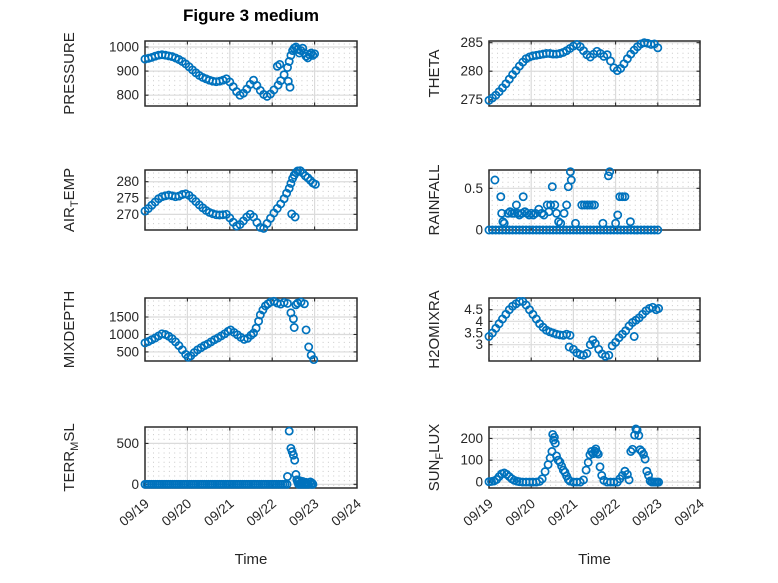 This screenshot has height=583, width=778. I want to click on subplot-mixdepth: 500 1000 1500 MIXDEPTH, so click(209, 330).